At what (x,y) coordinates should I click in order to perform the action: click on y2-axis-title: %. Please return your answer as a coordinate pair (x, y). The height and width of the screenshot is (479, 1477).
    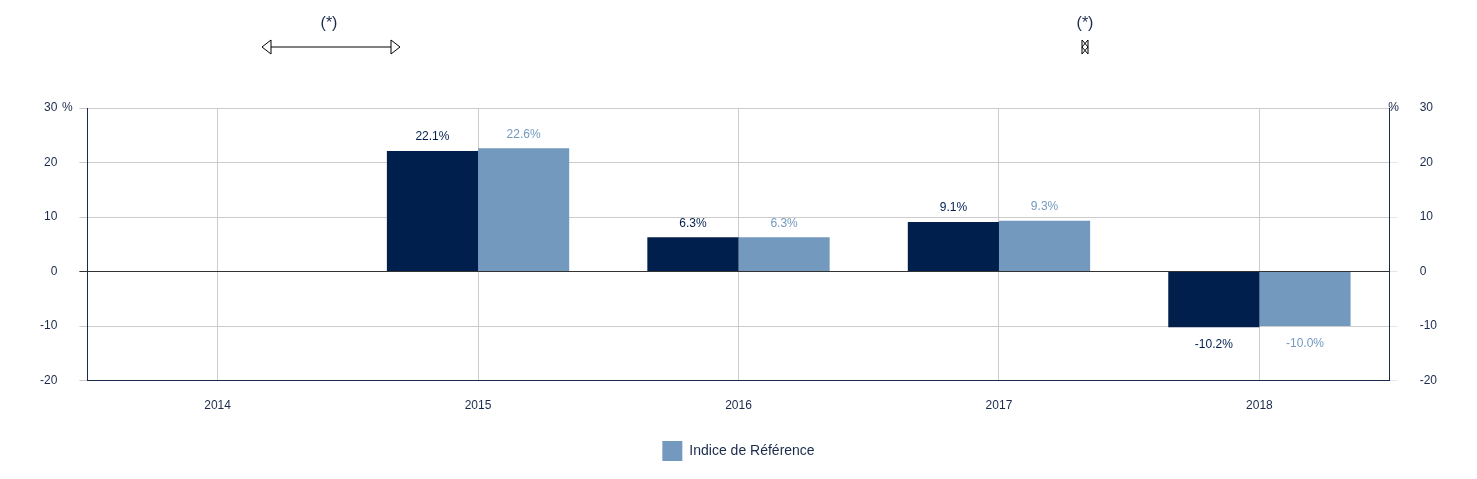
    Looking at the image, I should click on (1394, 107).